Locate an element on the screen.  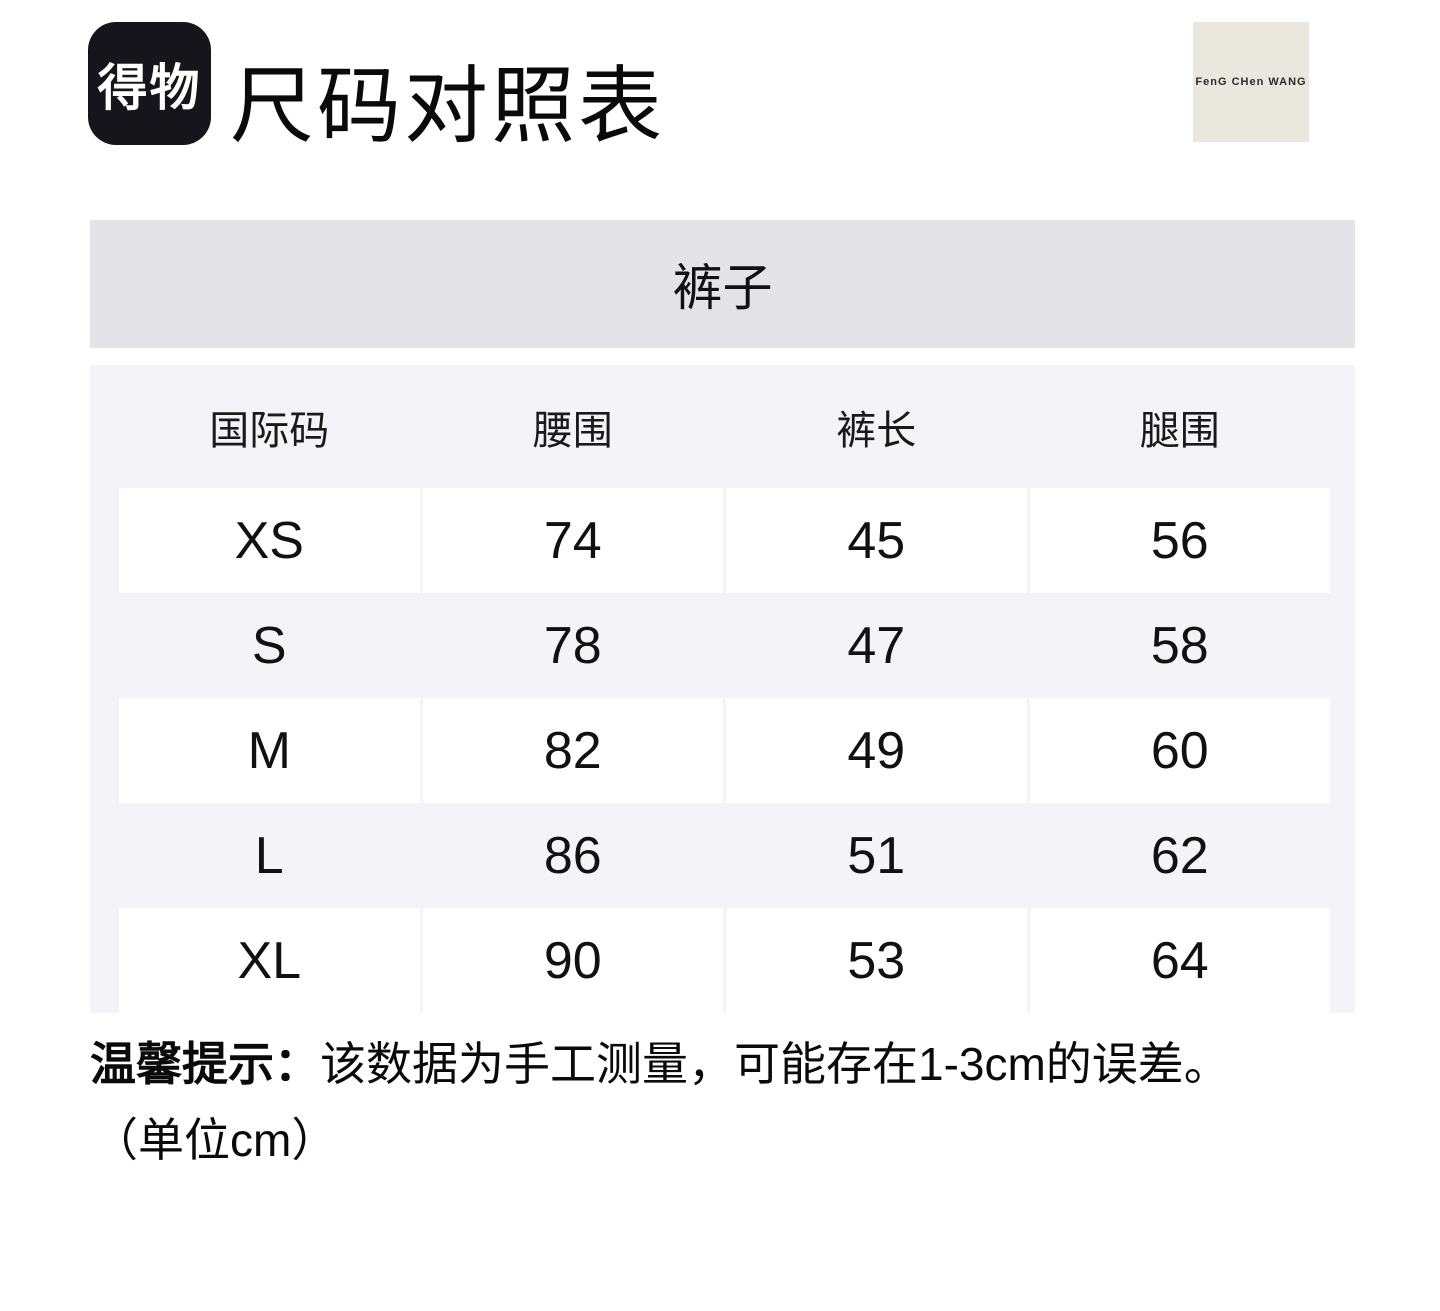
size-cell: XL is located at coordinates (269, 960).